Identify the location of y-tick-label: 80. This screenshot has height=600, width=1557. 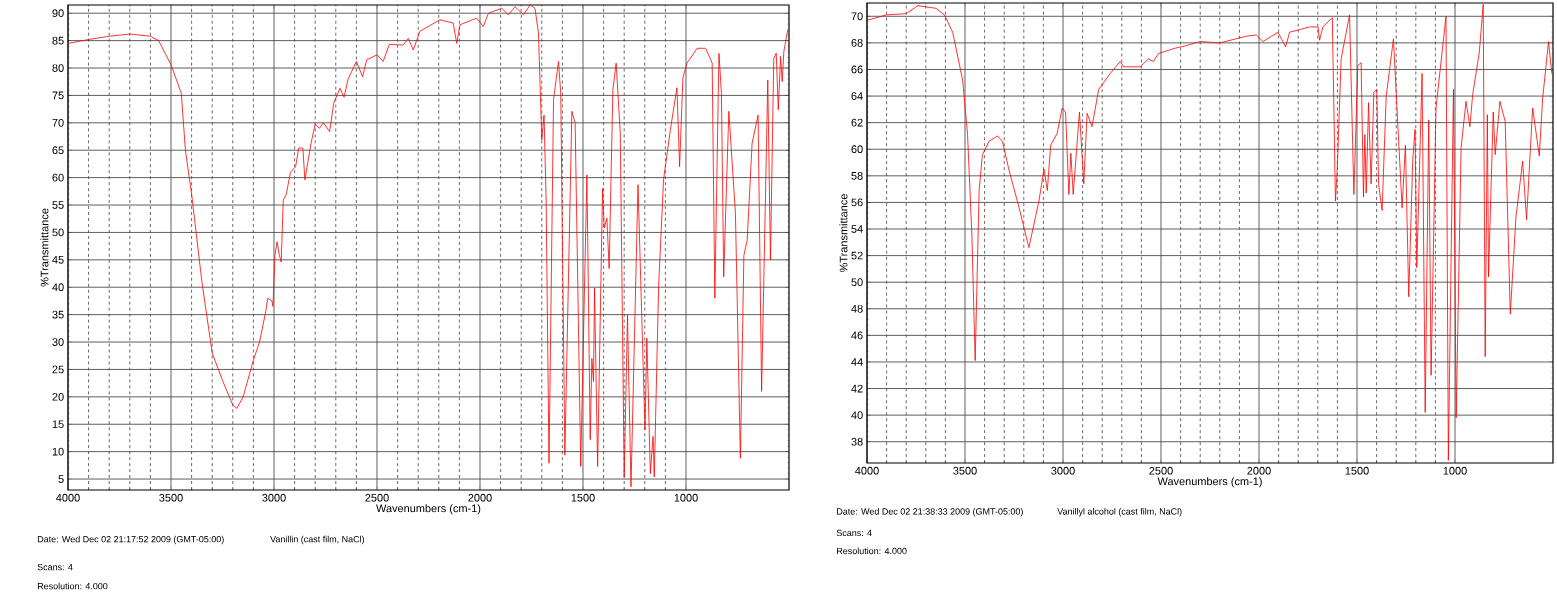
(58, 68).